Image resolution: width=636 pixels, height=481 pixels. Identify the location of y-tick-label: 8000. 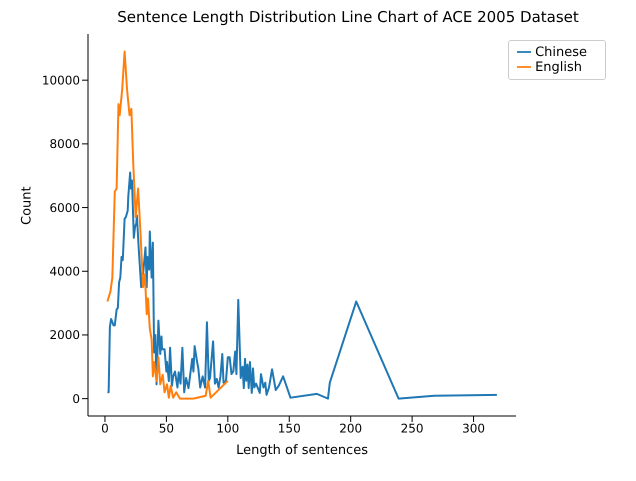
(64, 144).